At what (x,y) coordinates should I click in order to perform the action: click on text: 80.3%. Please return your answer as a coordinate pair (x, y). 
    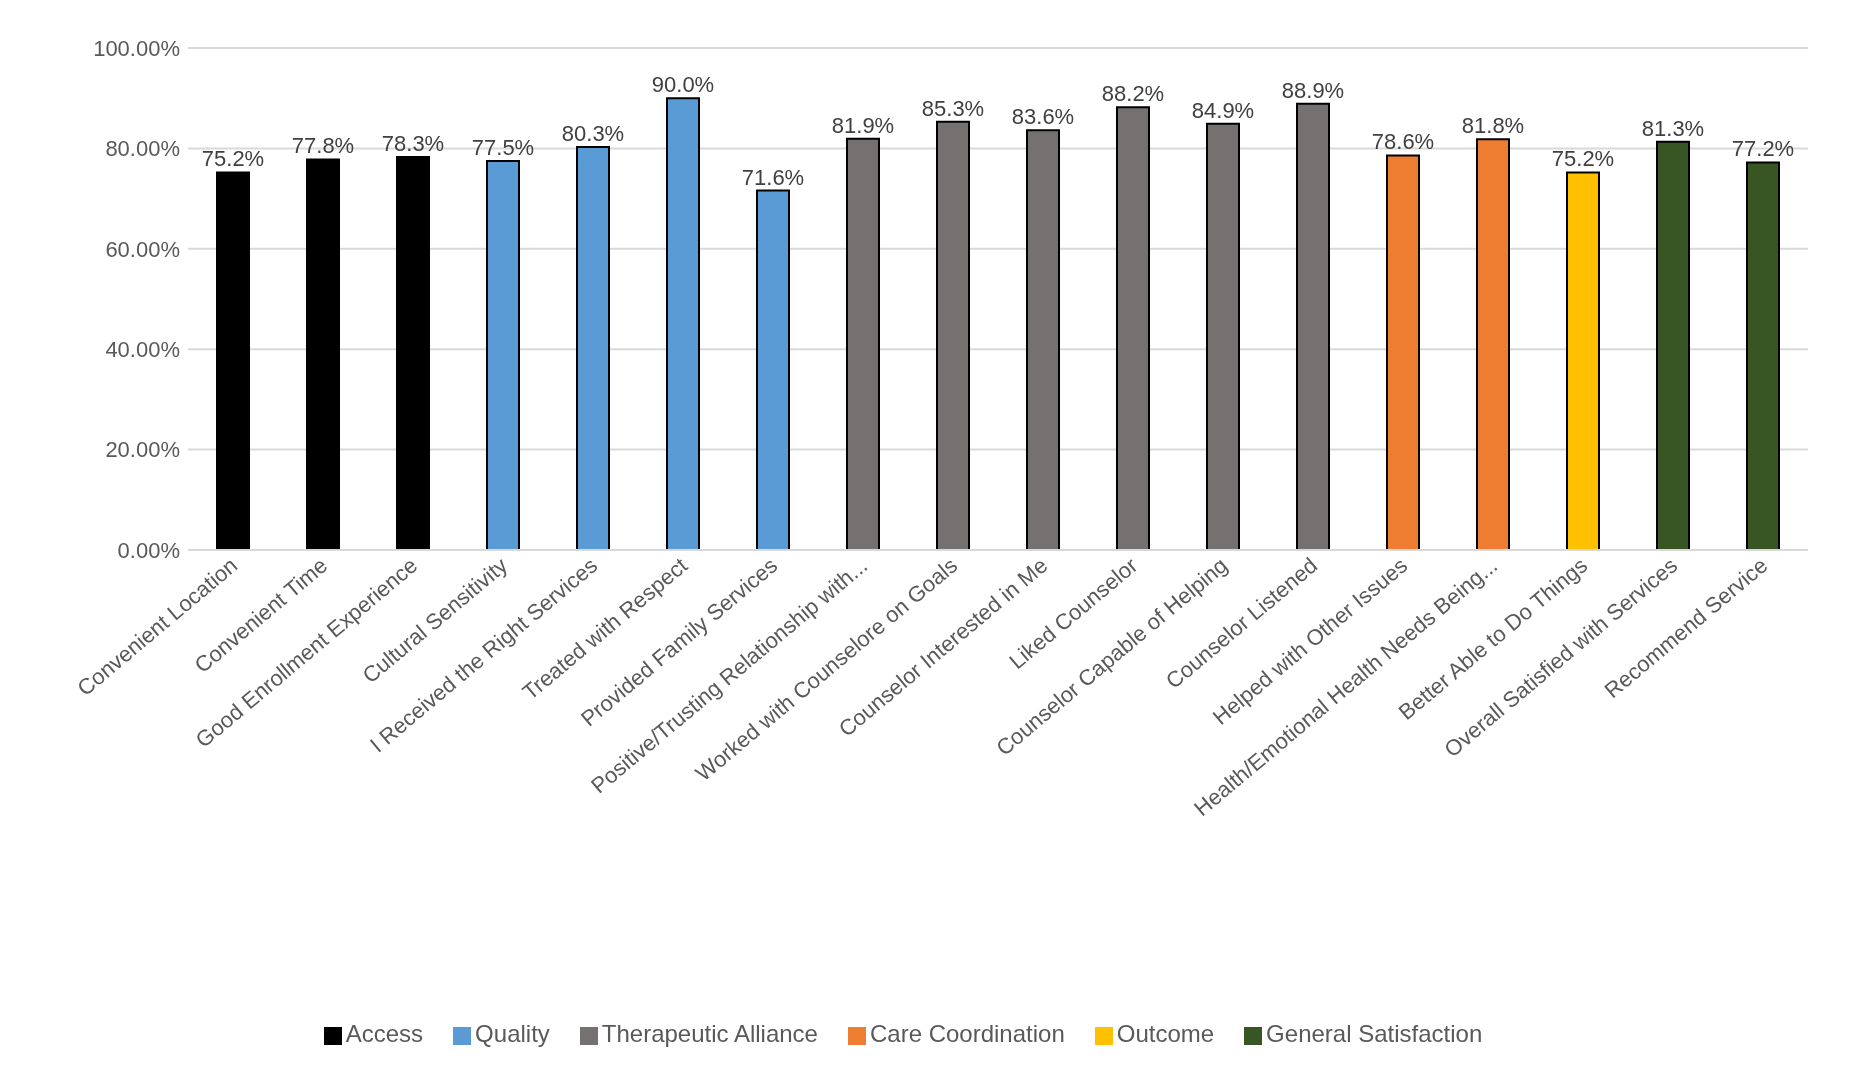
    Looking at the image, I should click on (593, 133).